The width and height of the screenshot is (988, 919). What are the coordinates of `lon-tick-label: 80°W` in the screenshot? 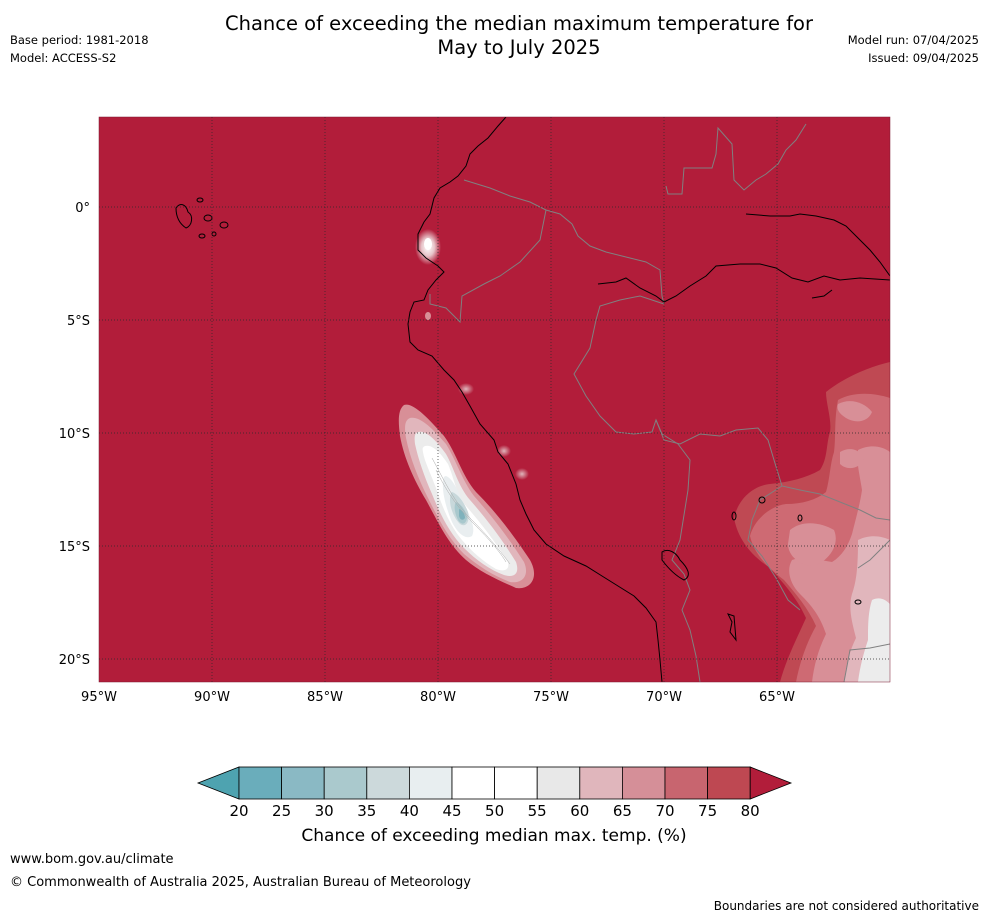 It's located at (438, 697).